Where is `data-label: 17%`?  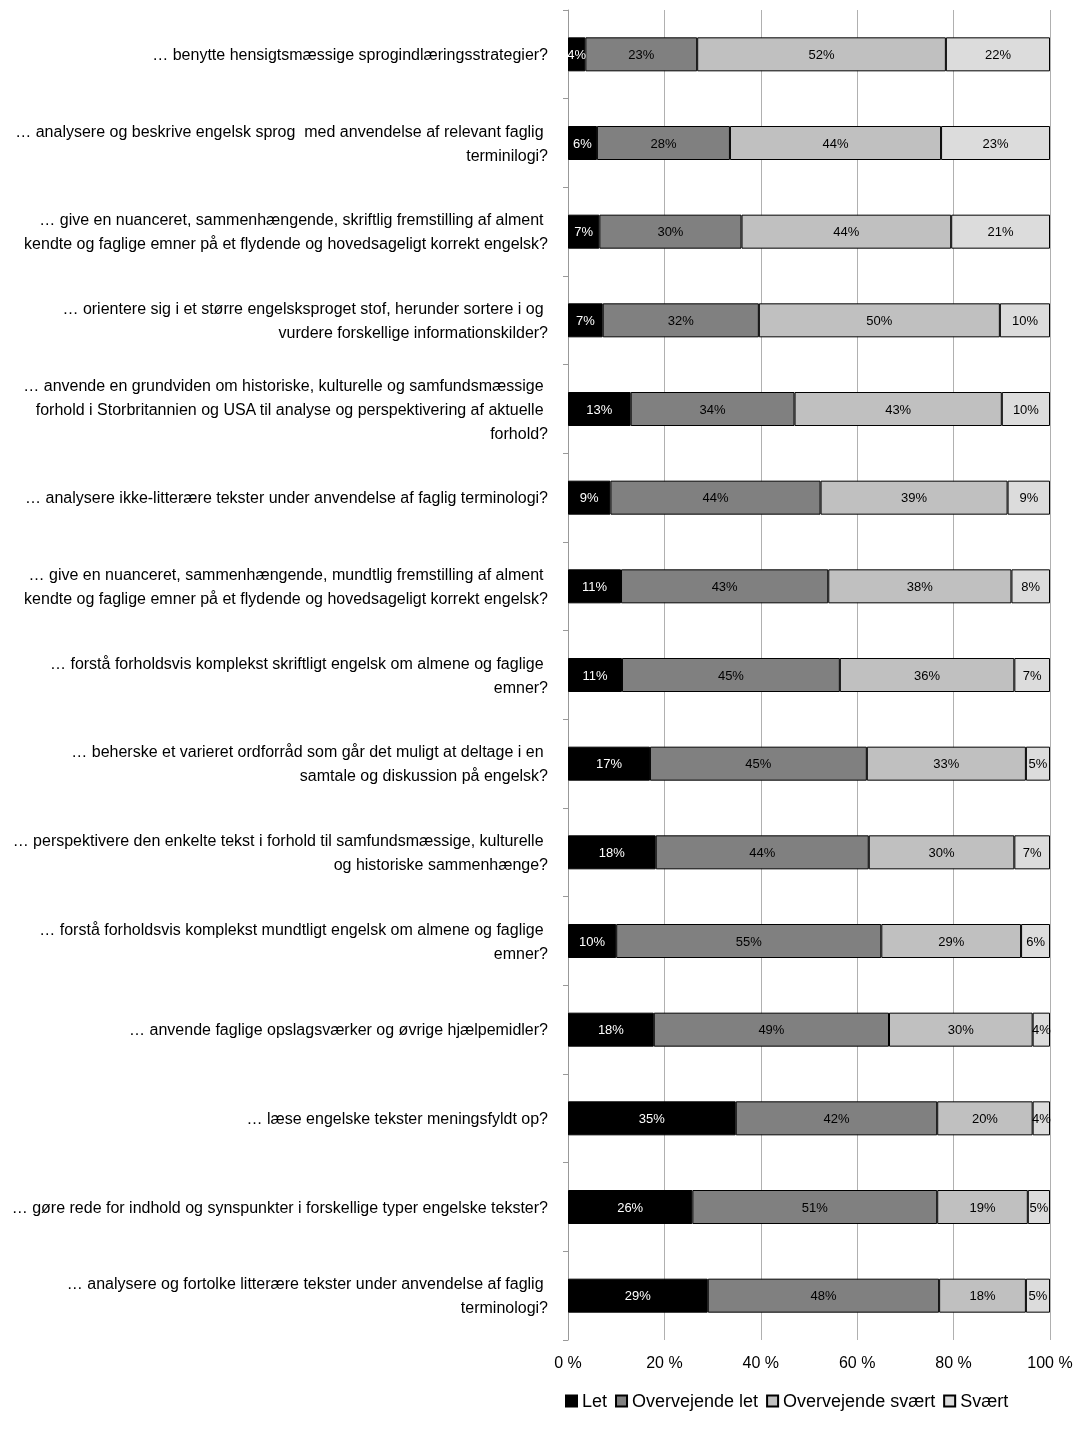 data-label: 17% is located at coordinates (609, 764).